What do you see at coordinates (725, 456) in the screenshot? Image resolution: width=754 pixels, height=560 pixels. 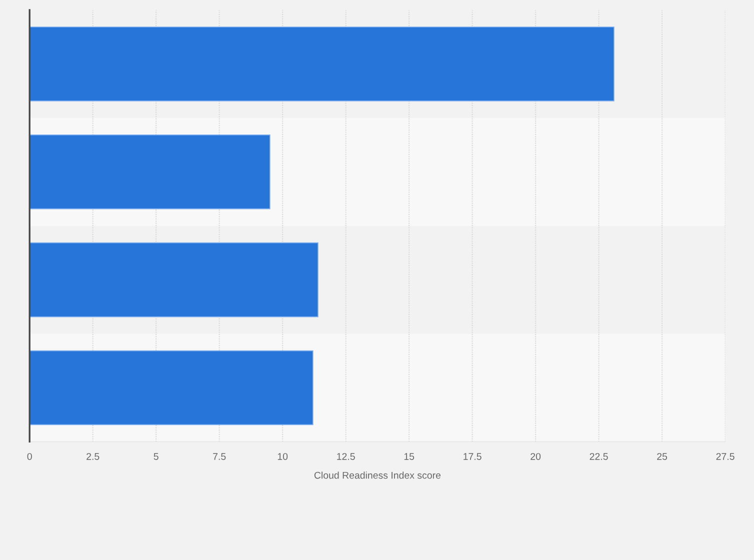 I see `x-tick-label: 27.5` at bounding box center [725, 456].